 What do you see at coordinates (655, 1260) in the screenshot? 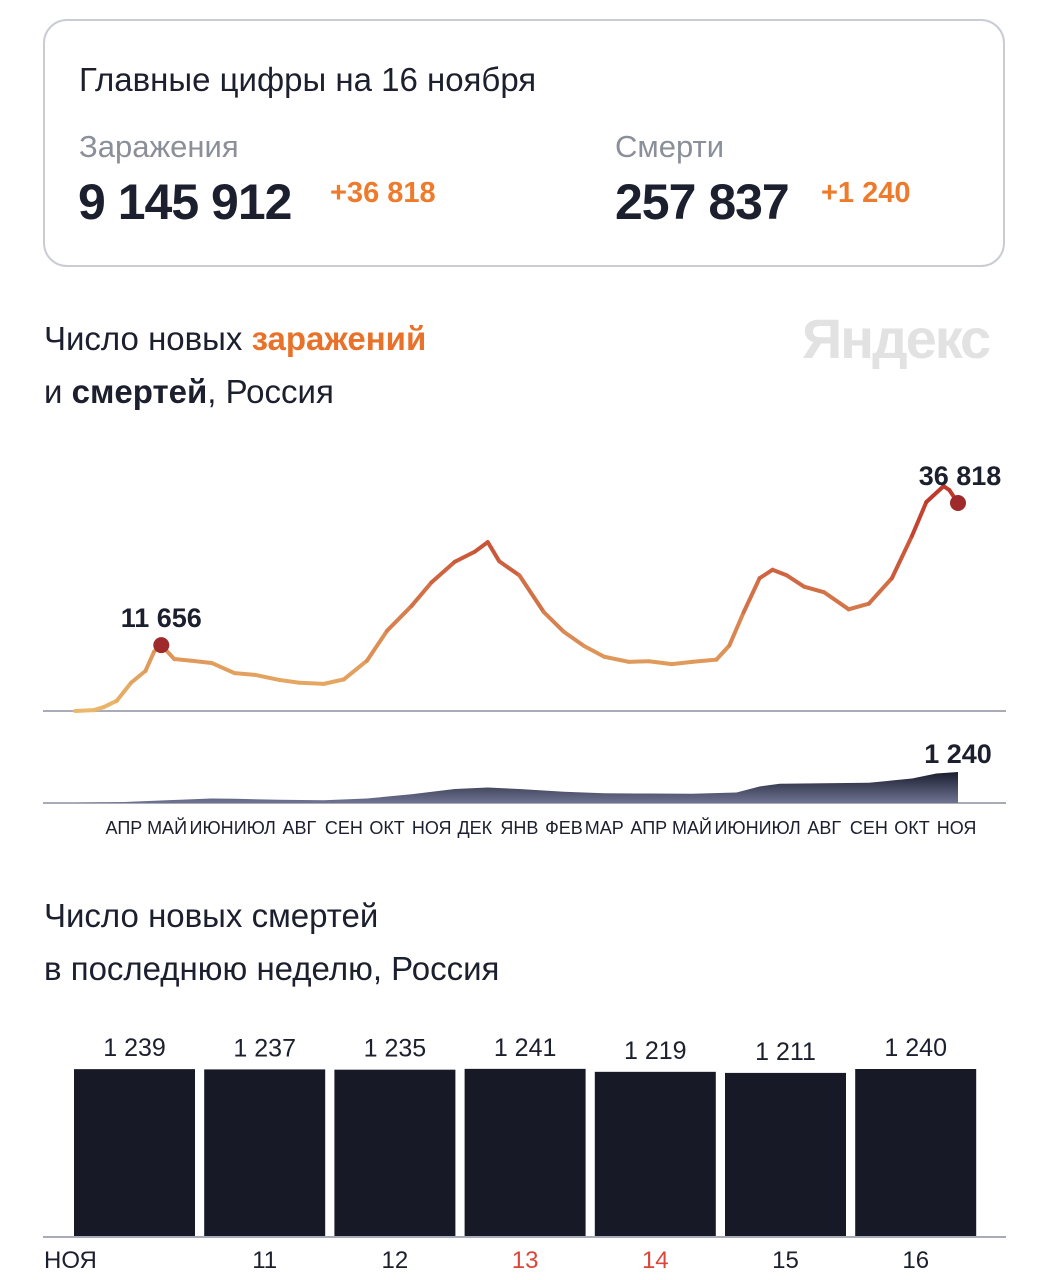
I see `bar-day-label: 14` at bounding box center [655, 1260].